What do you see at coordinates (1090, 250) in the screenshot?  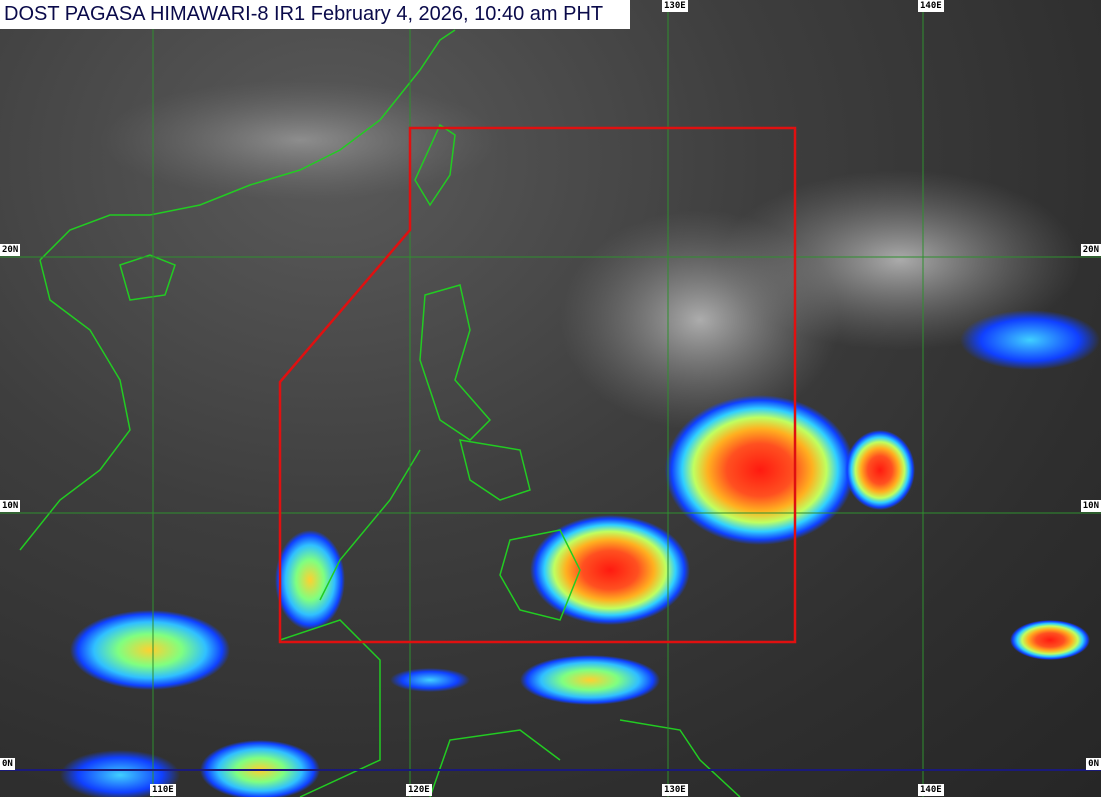 I see `label-right-20n: 20N` at bounding box center [1090, 250].